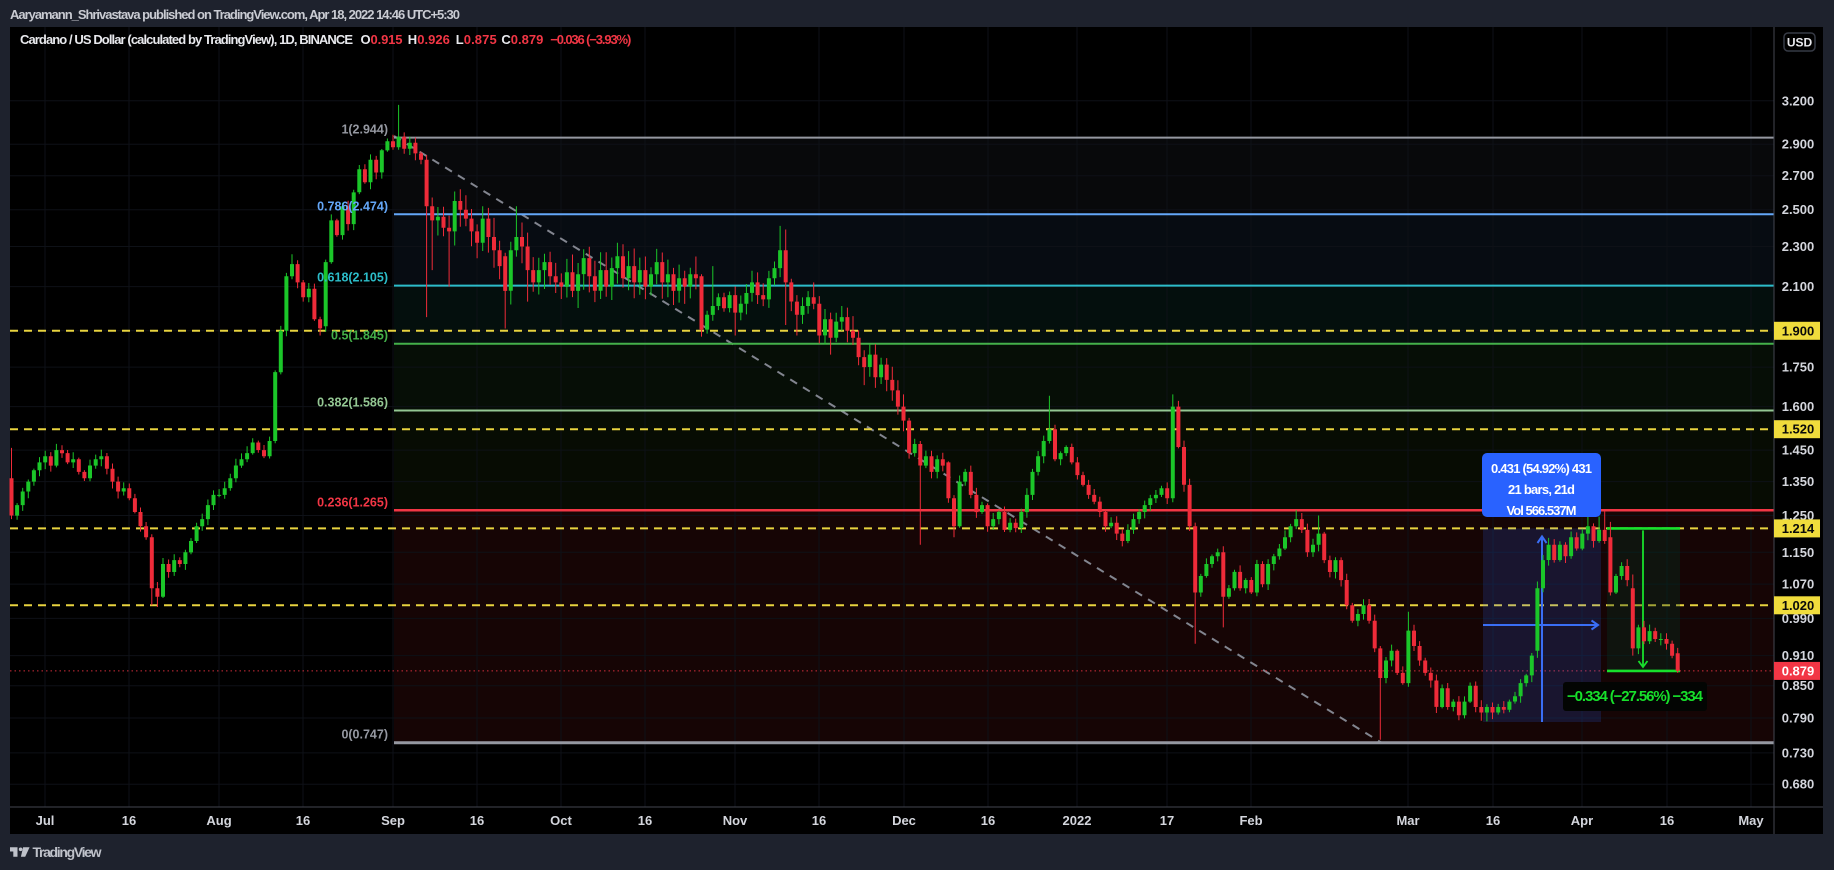  What do you see at coordinates (45, 820) in the screenshot?
I see `svg-text: Jul` at bounding box center [45, 820].